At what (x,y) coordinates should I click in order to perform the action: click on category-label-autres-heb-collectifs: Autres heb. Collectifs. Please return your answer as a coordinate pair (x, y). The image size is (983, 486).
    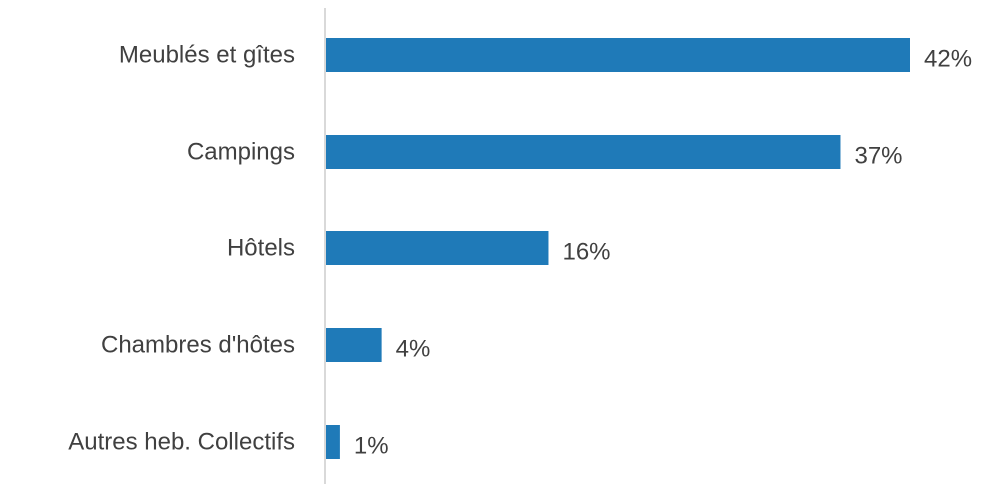
    Looking at the image, I should click on (181, 442).